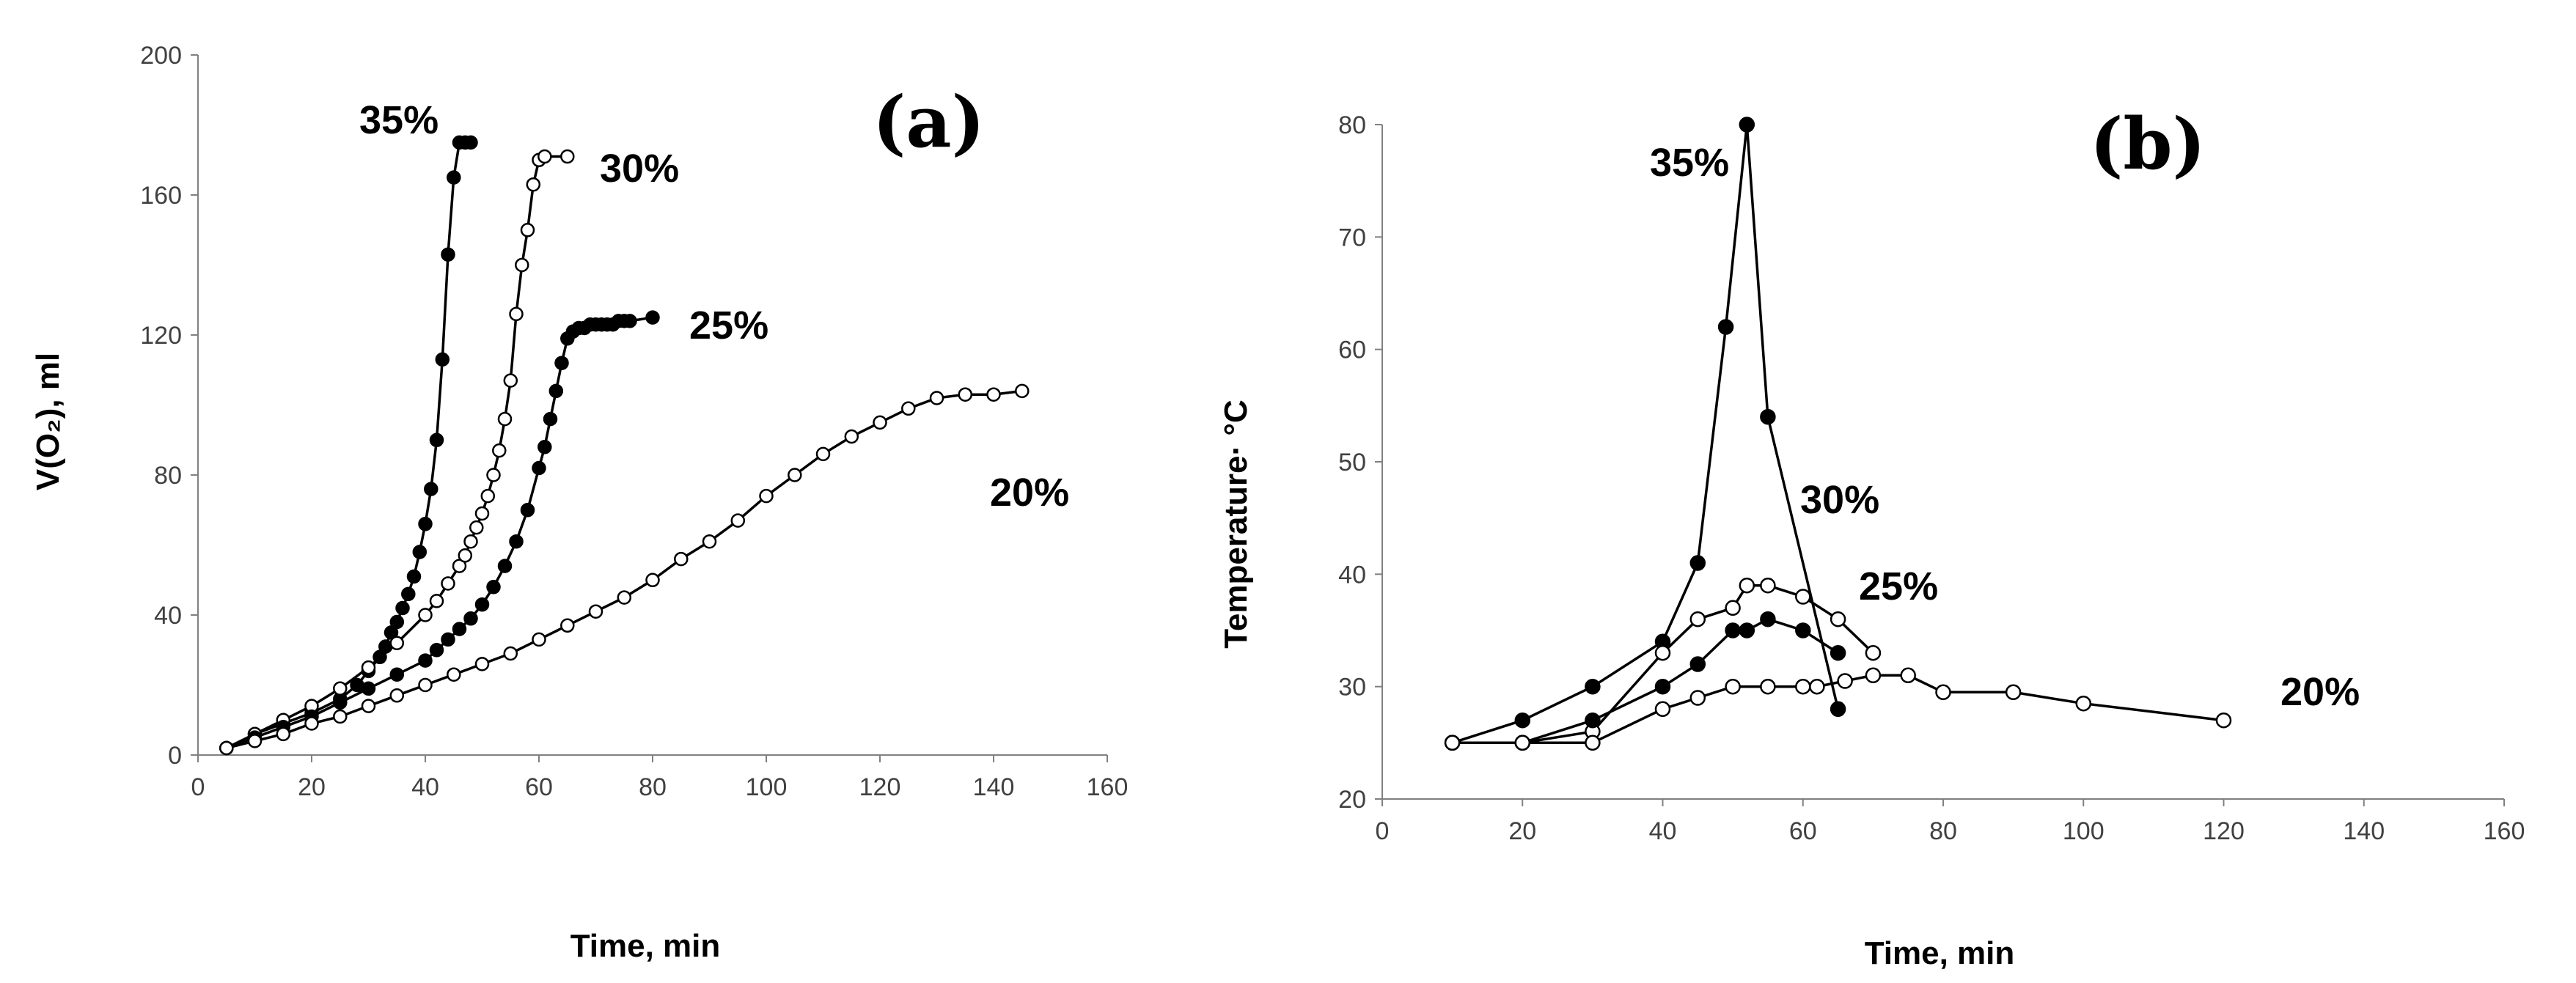  Describe the element at coordinates (639, 169) in the screenshot. I see `series-label-30-a: 30%` at that location.